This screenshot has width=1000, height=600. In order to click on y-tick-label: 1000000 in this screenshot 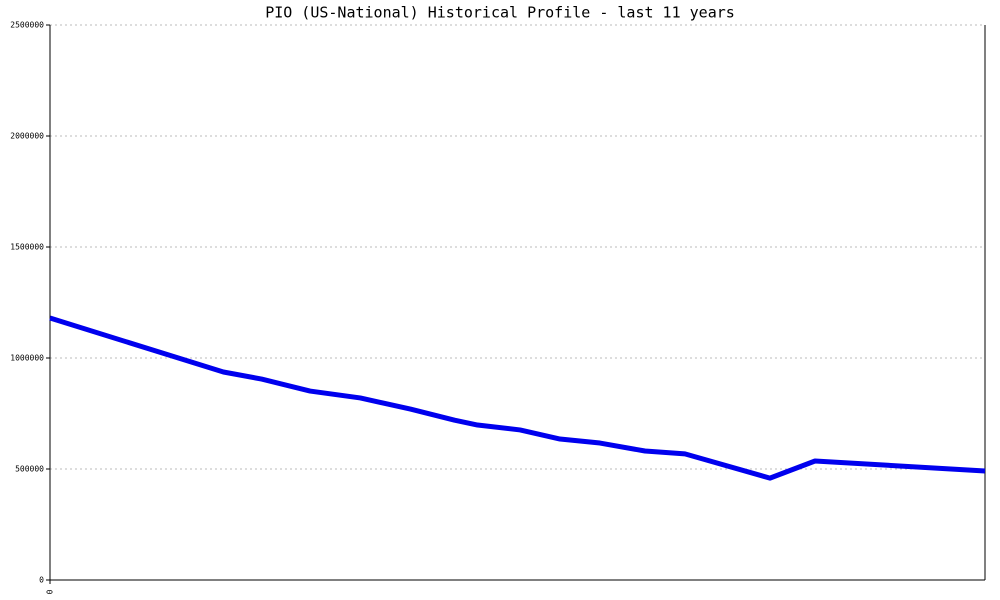, I will do `click(27, 358)`.